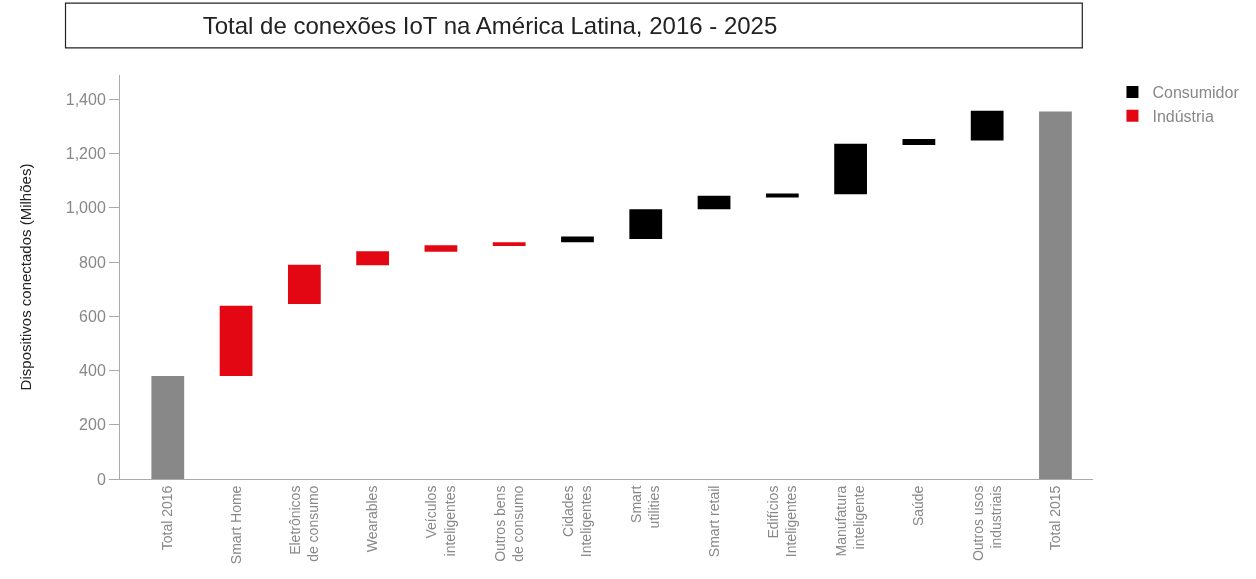 Image resolution: width=1256 pixels, height=579 pixels. What do you see at coordinates (645, 507) in the screenshot?
I see `x-tick-label: Smart utilities` at bounding box center [645, 507].